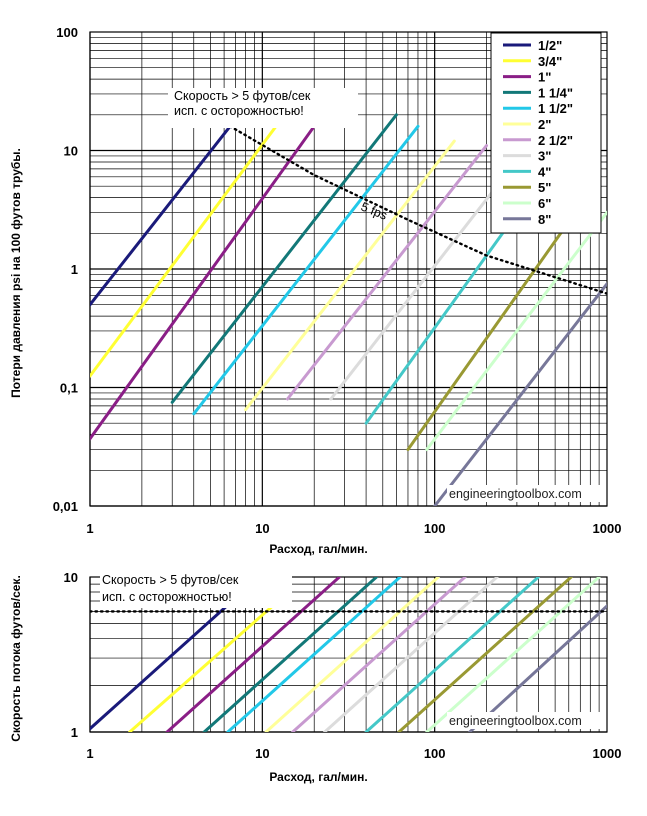  What do you see at coordinates (16, 273) in the screenshot?
I see `y-axis-label: Потери давления psi на 100 футов трубы.` at bounding box center [16, 273].